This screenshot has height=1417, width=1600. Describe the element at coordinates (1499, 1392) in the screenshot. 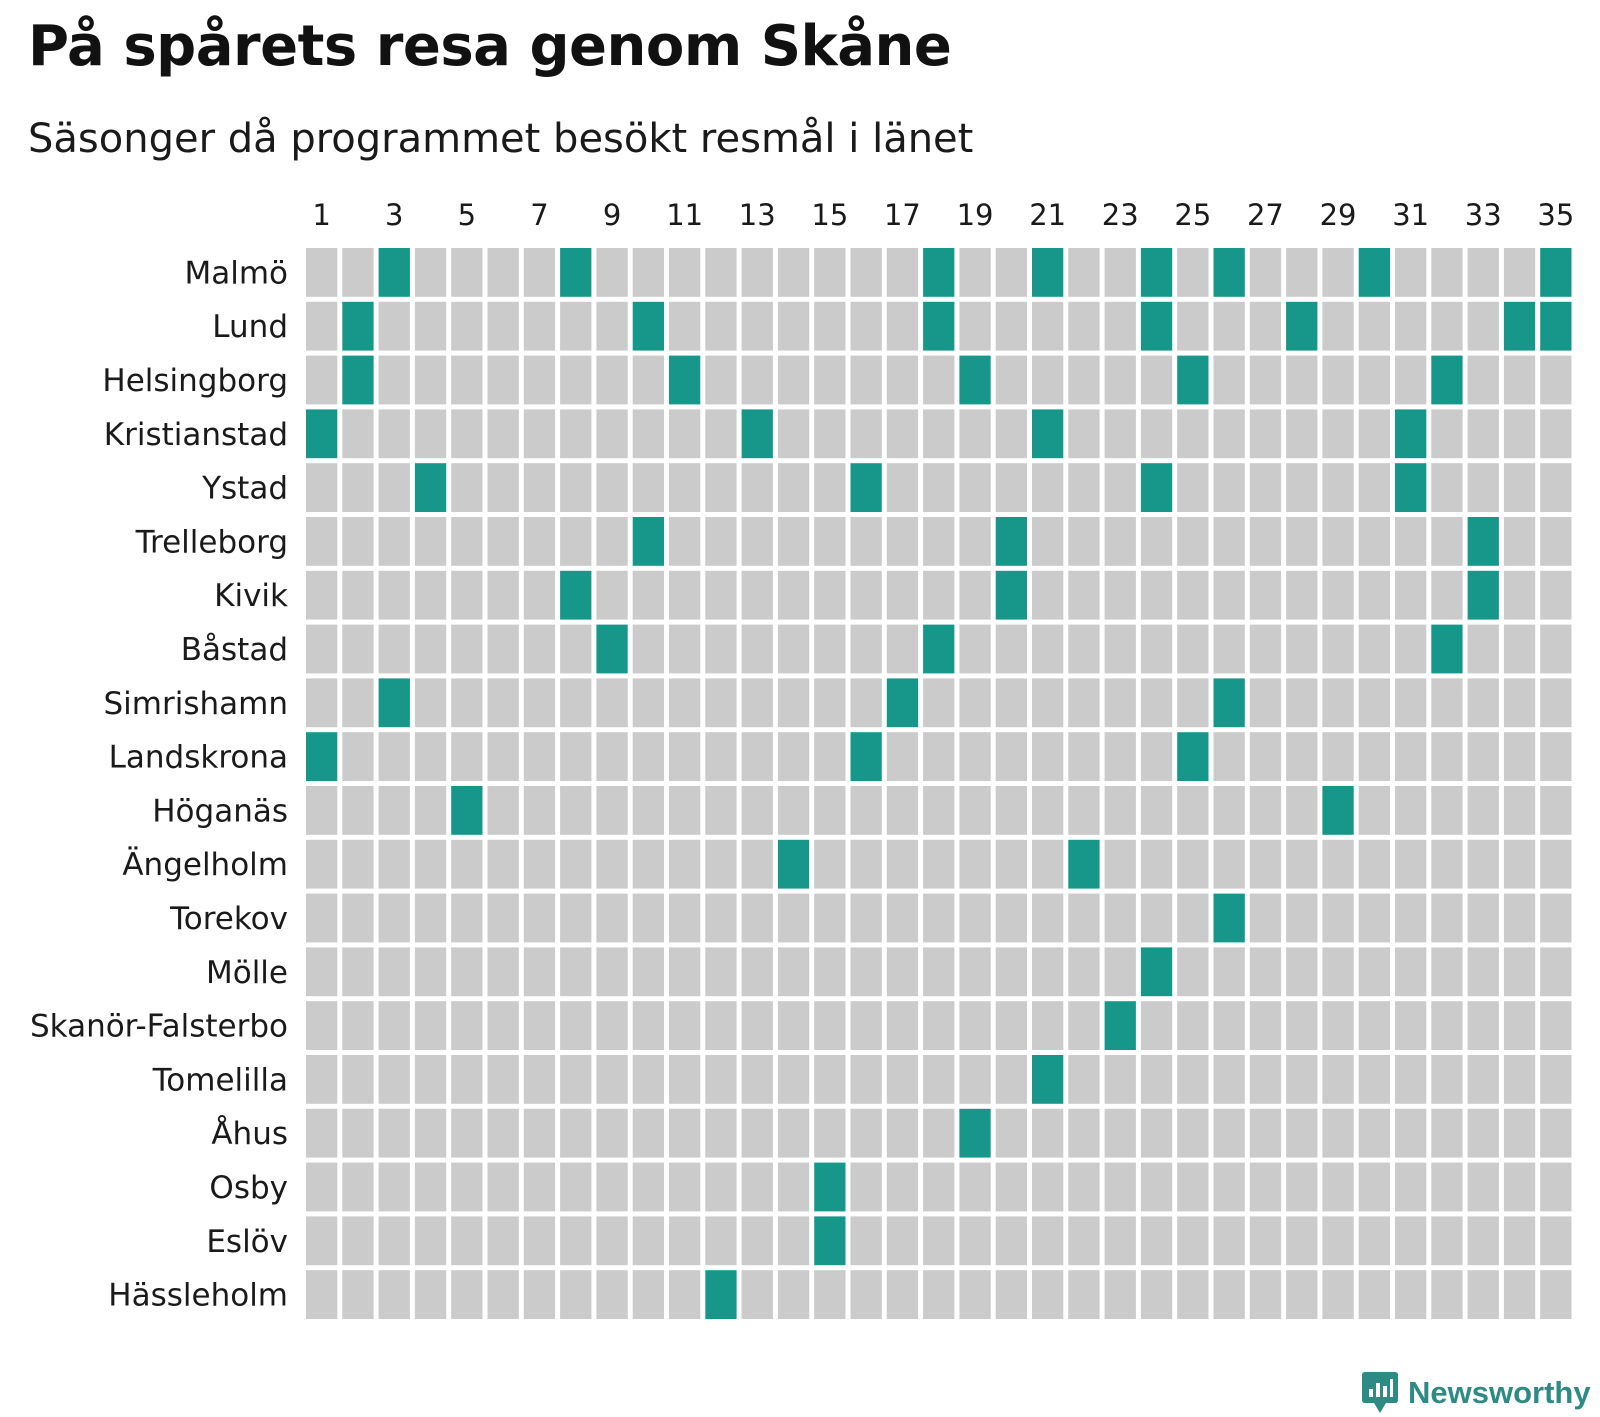

I see `brand-name: Newsworthy` at that location.